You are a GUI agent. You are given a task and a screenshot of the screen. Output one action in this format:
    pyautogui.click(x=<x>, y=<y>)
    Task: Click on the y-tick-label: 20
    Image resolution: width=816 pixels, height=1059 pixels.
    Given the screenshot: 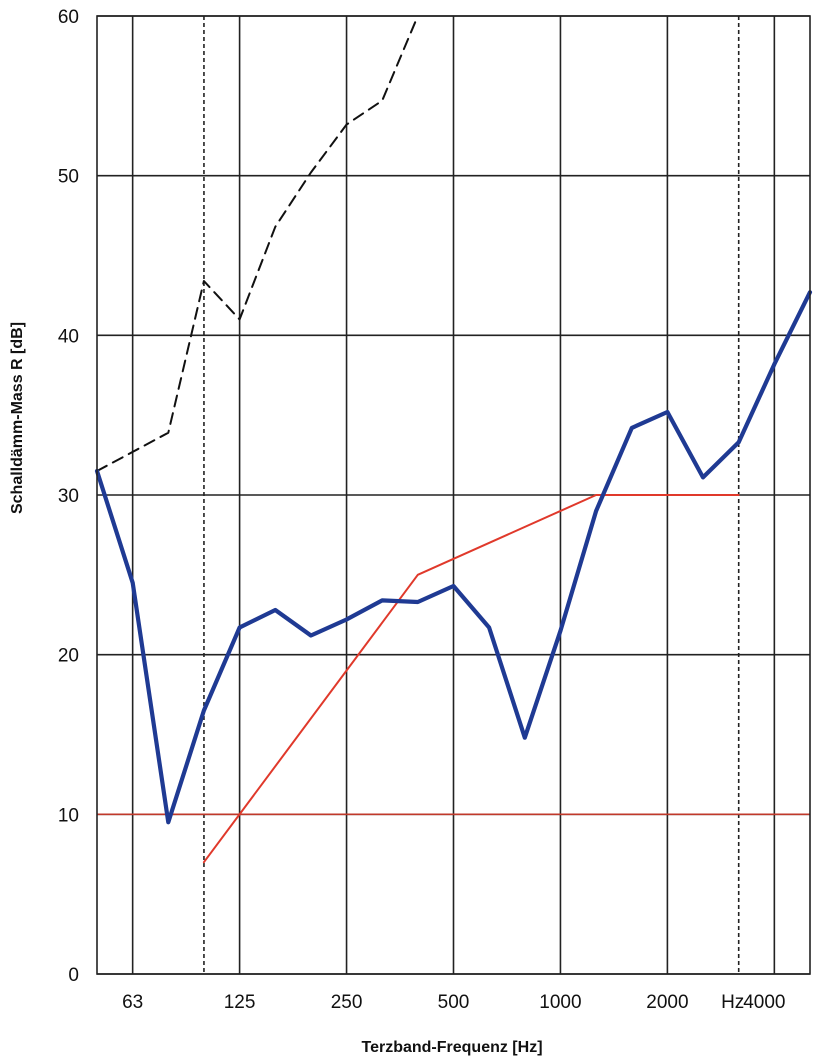 What is the action you would take?
    pyautogui.click(x=68, y=656)
    